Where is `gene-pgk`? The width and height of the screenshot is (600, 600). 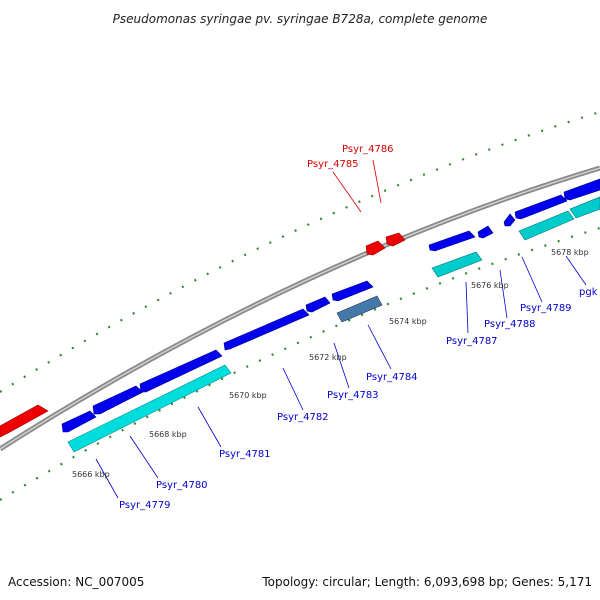 gene-pgk is located at coordinates (581, 189).